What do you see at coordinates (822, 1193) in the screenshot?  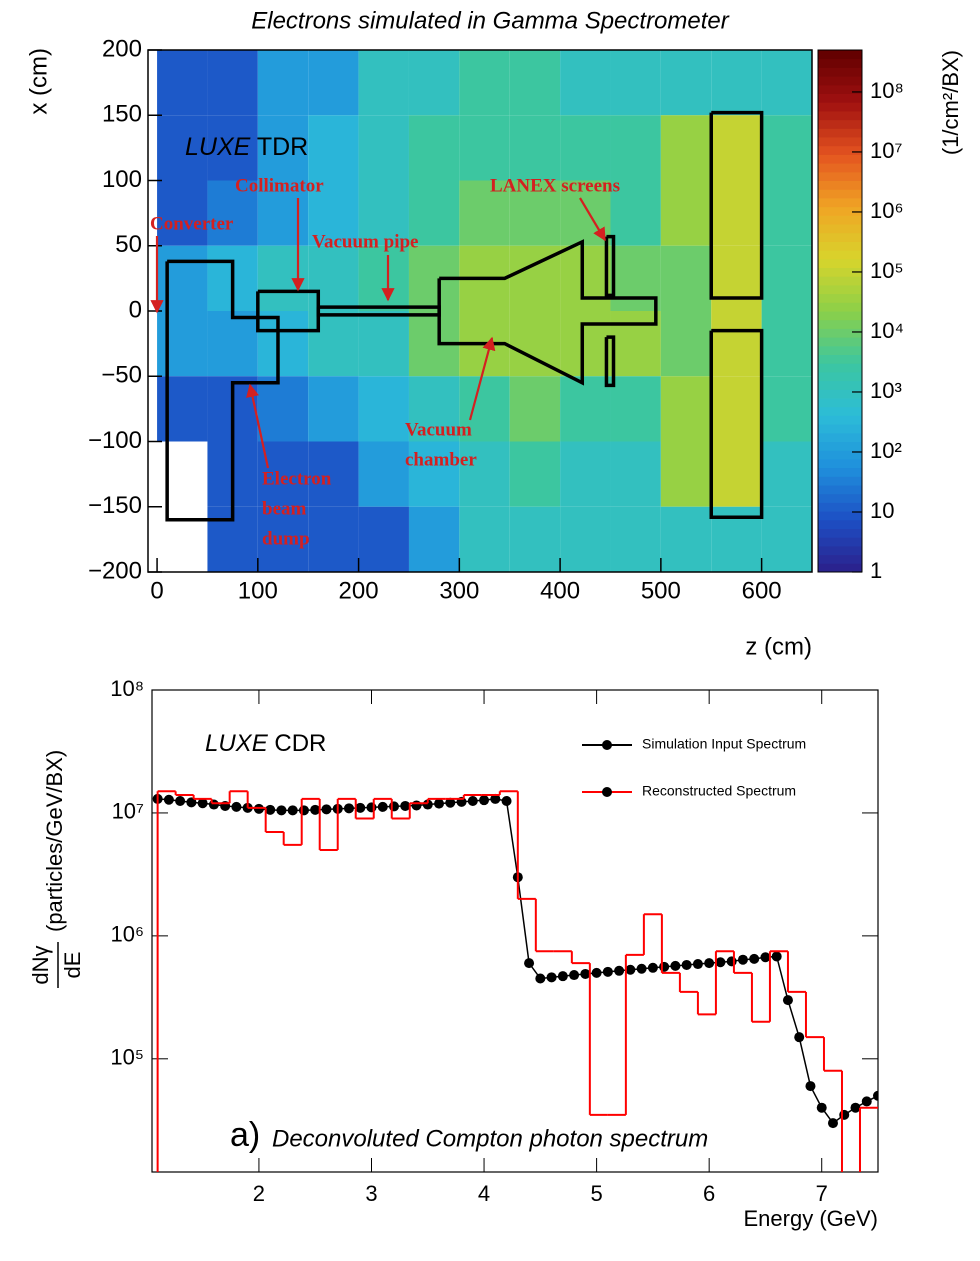 I see `x-tick-label: 7` at bounding box center [822, 1193].